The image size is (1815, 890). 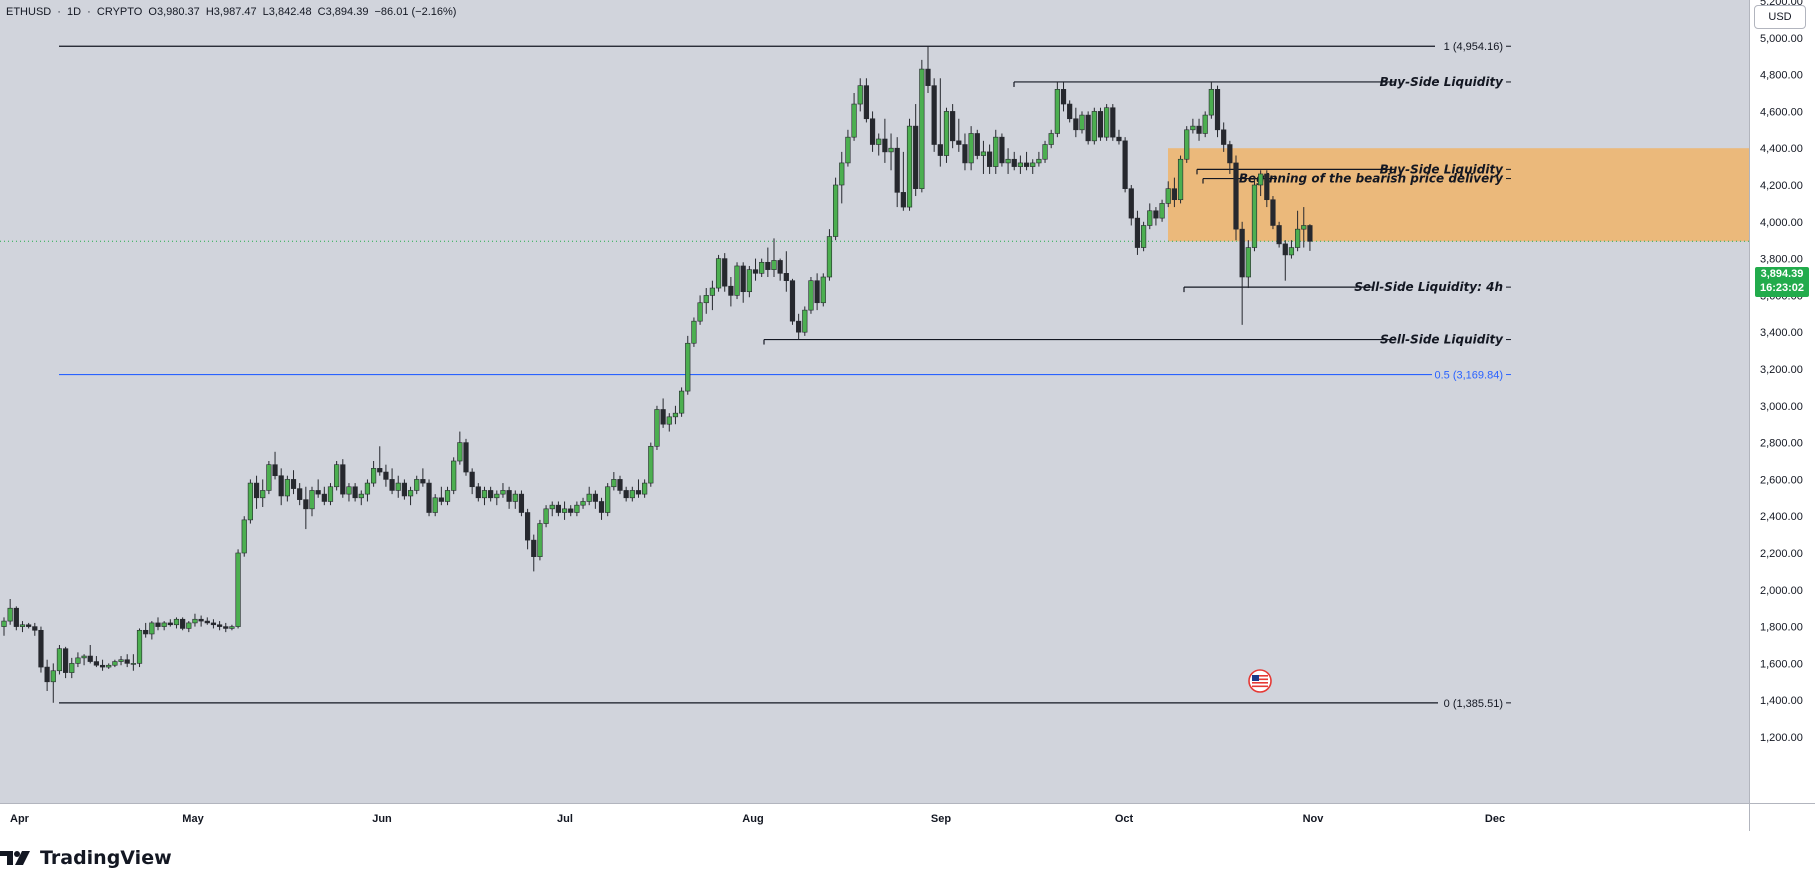 I want to click on time-tick-label: Jul, so click(x=565, y=819).